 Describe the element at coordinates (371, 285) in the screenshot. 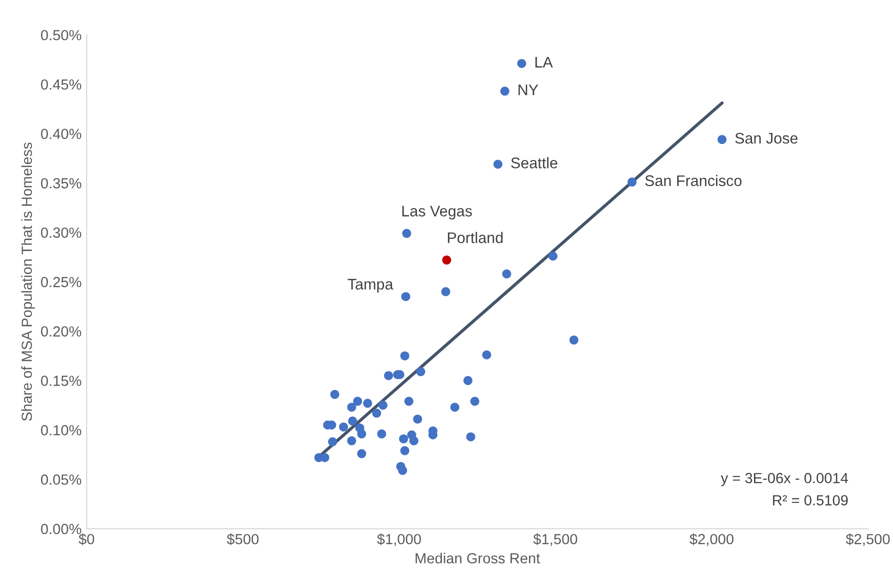

I see `annotation: Tampa` at that location.